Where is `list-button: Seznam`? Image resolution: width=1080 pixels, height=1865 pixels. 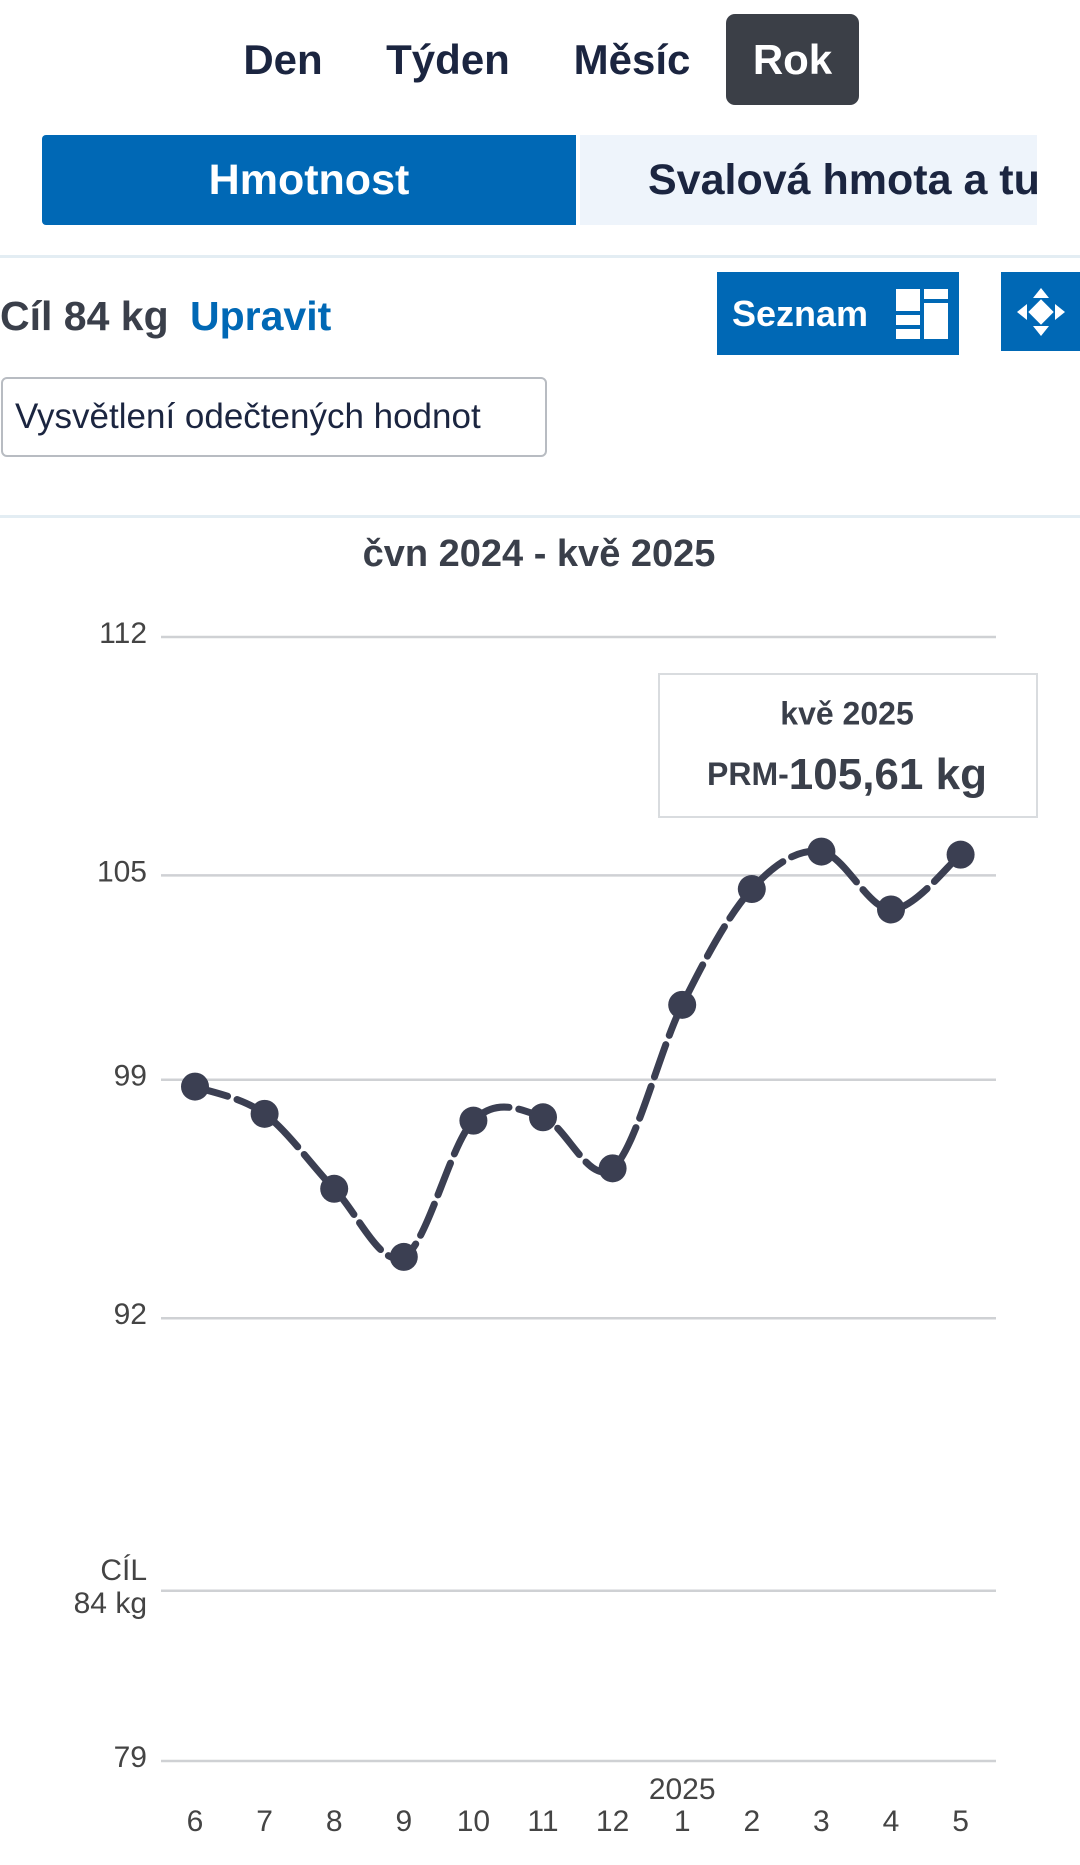
list-button: Seznam is located at coordinates (838, 313).